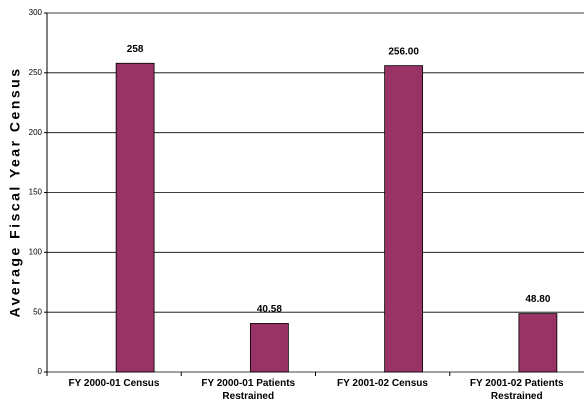 The height and width of the screenshot is (418, 584). What do you see at coordinates (516, 390) in the screenshot?
I see `x-tick-label: FY 2001-02 Patients Restrained` at bounding box center [516, 390].